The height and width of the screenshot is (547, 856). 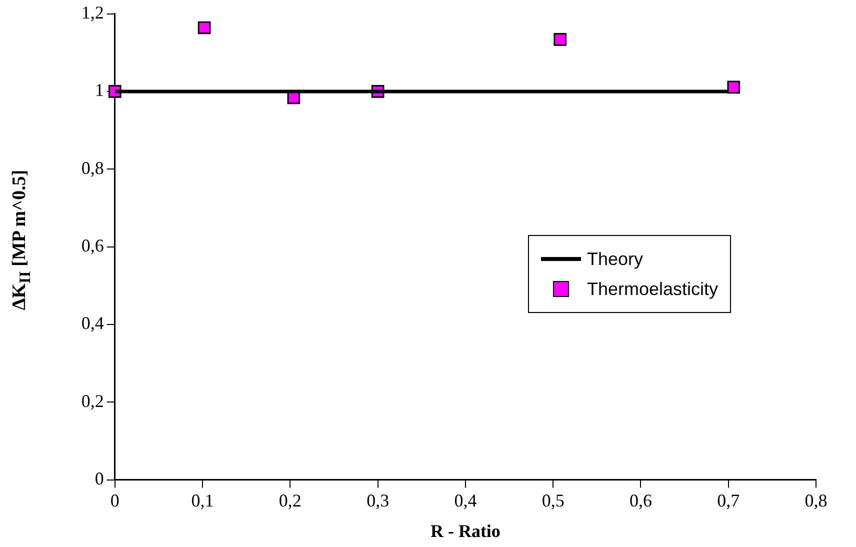 I want to click on x-tick-label: 0,4, so click(x=465, y=500).